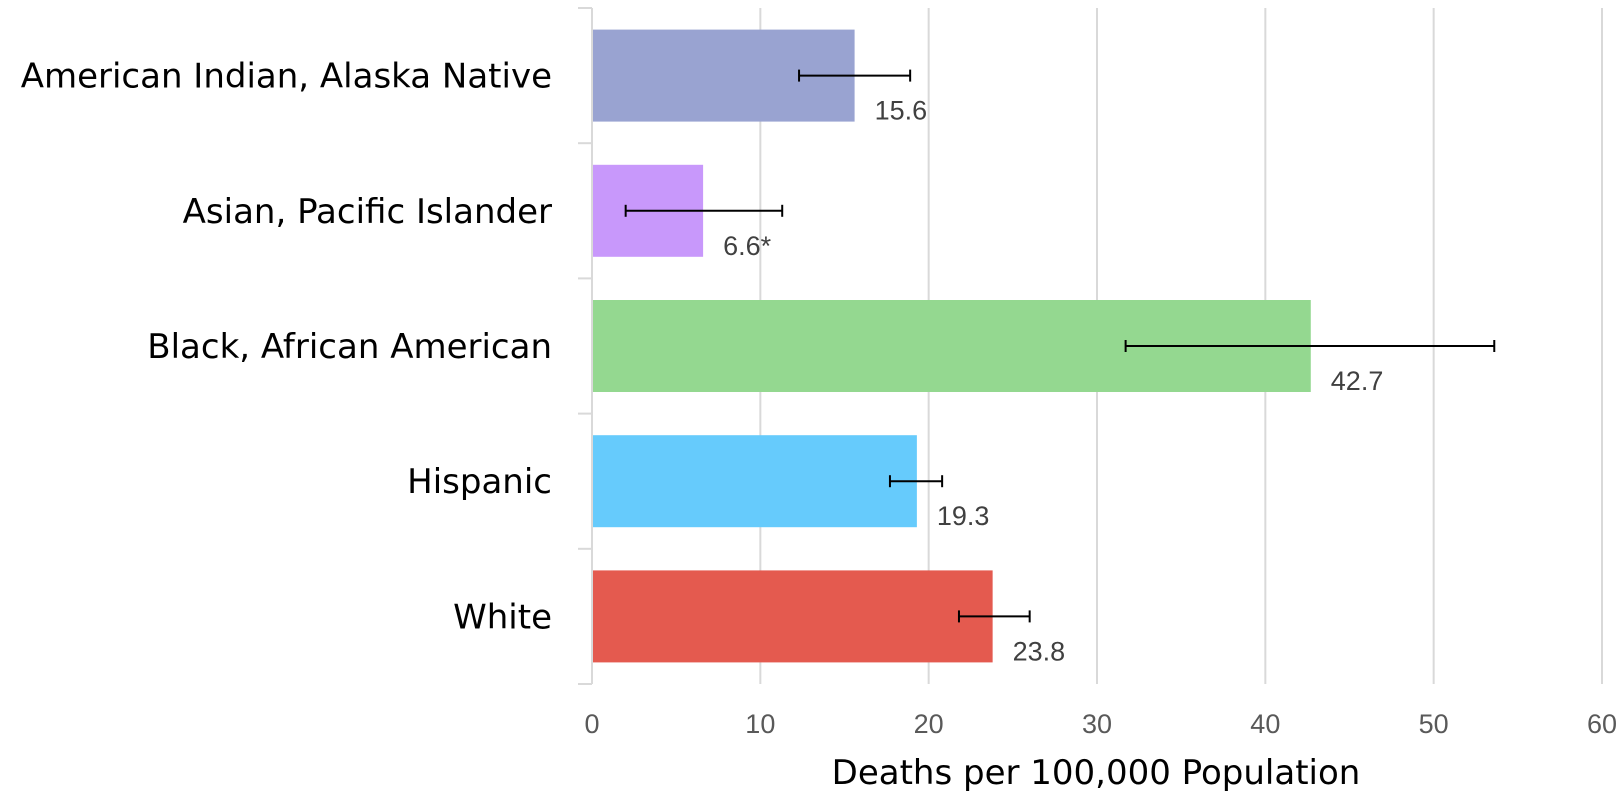  I want to click on data-label-3: 42.7, so click(1357, 381).